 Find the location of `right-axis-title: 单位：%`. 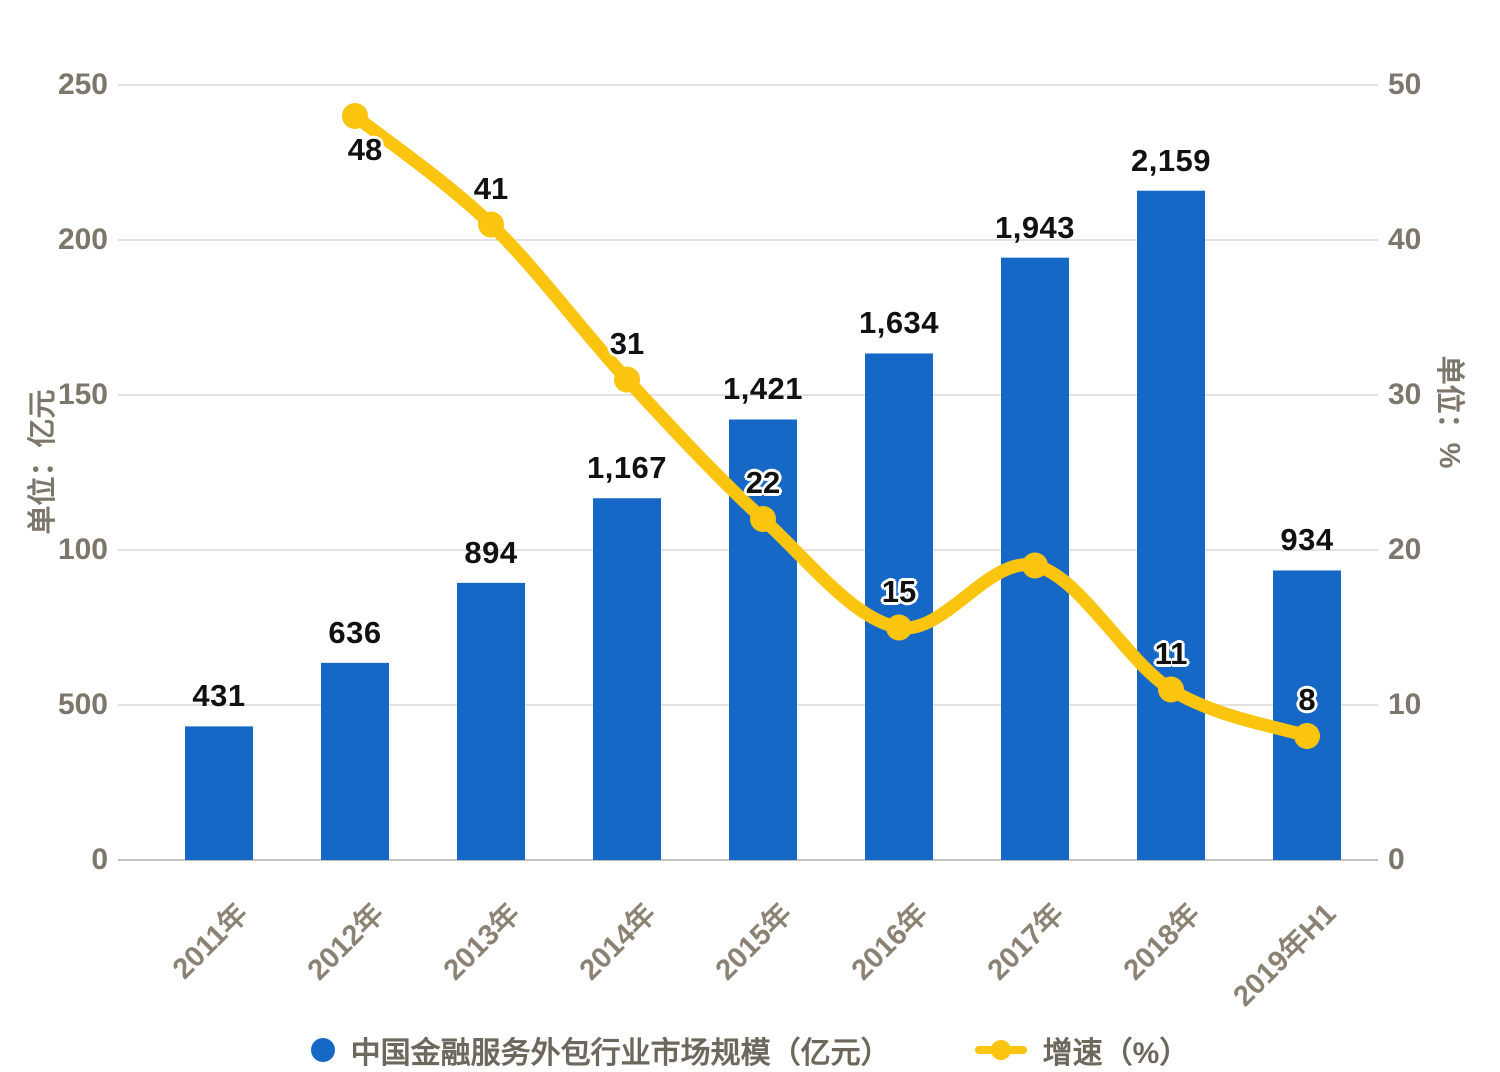

right-axis-title: 单位：% is located at coordinates (1449, 412).